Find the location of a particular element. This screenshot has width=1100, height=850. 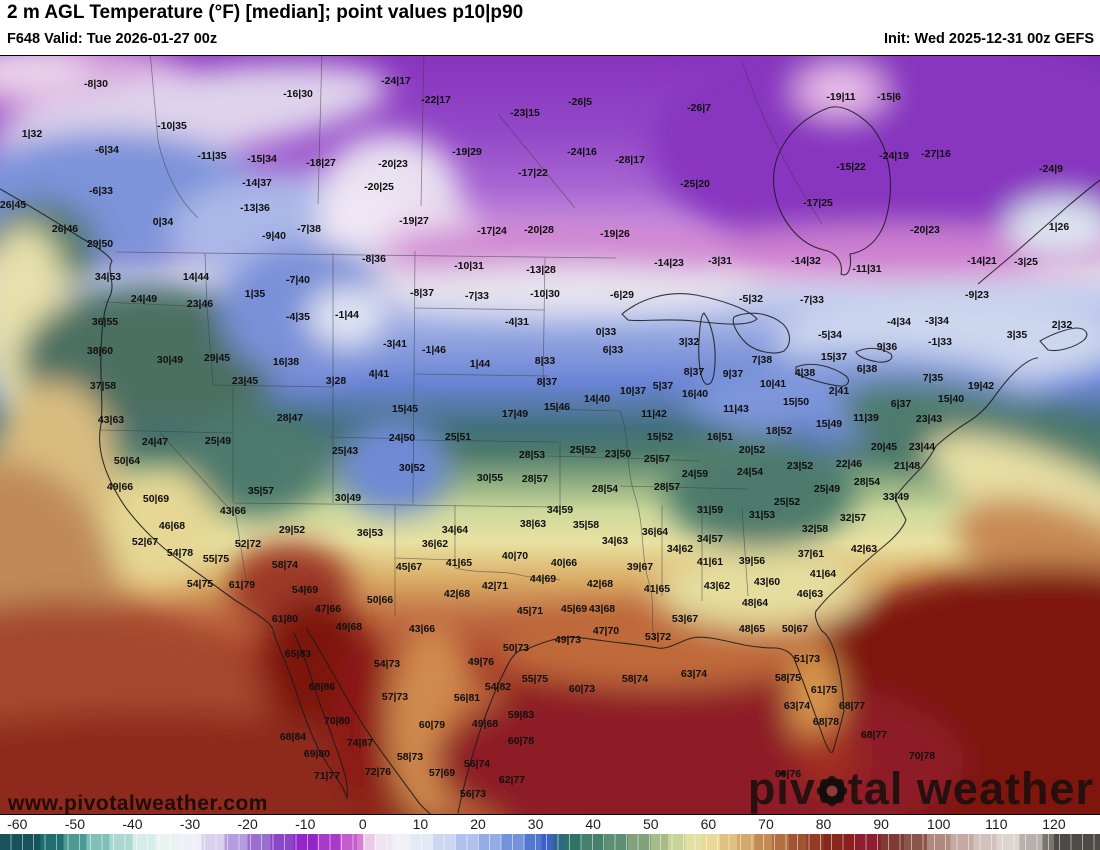

point-value: 20|45 is located at coordinates (884, 446).